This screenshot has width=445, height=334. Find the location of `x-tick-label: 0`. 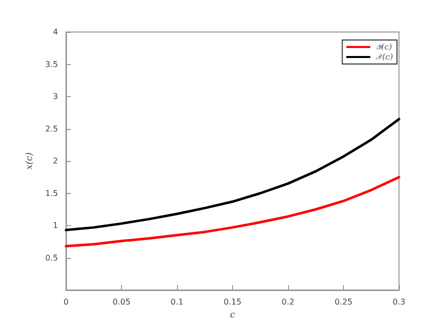

x-tick-label: 0 is located at coordinates (66, 302).